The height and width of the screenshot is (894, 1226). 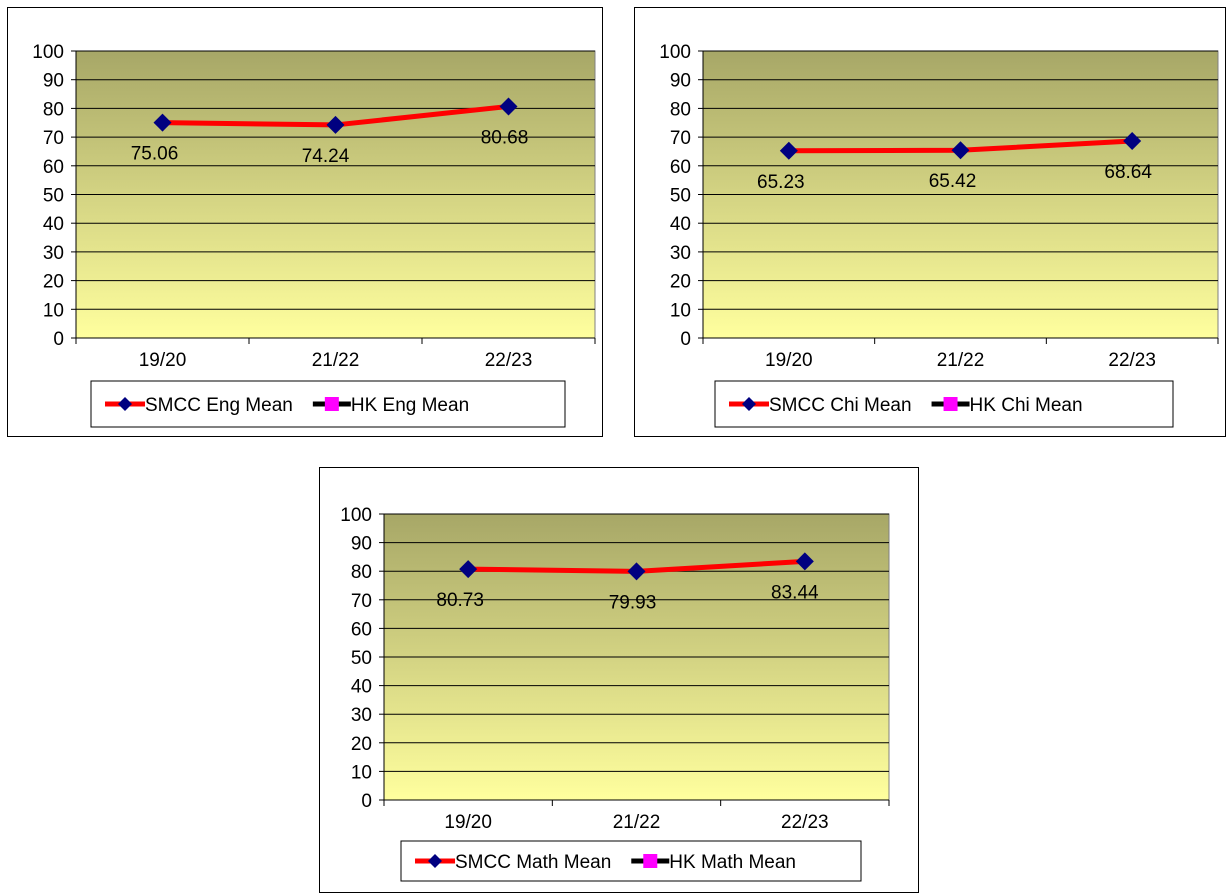 I want to click on legend-label: HK Math Mean, so click(x=732, y=862).